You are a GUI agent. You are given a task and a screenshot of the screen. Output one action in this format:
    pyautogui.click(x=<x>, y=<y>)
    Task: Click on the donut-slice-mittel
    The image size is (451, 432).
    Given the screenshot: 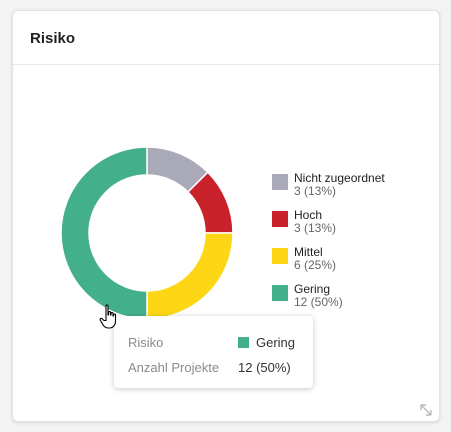 What is the action you would take?
    pyautogui.click(x=190, y=276)
    